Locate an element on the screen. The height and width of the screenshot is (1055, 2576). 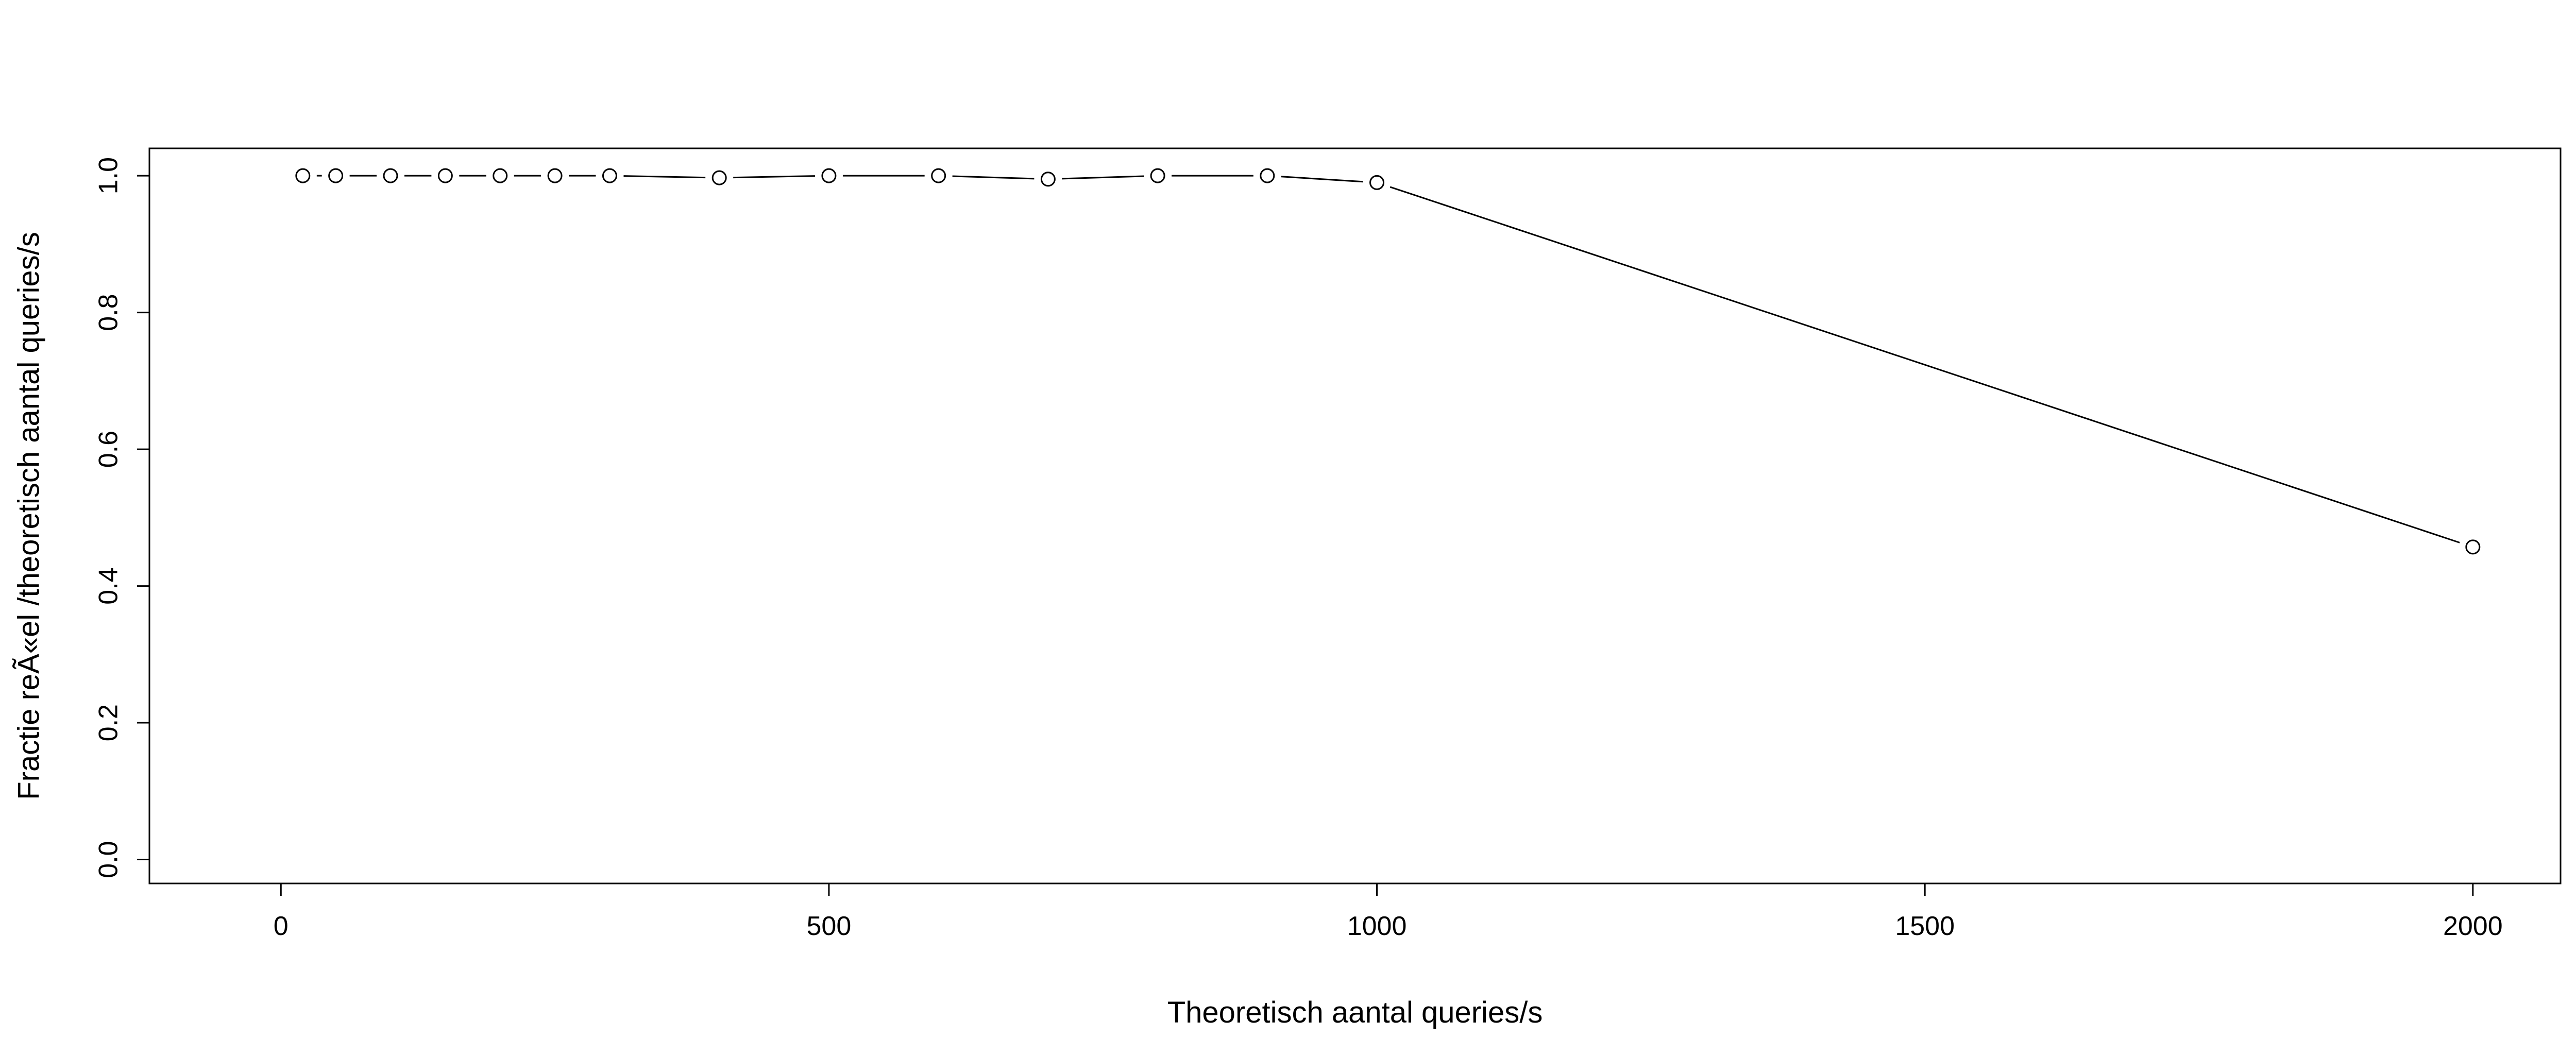
x-tick-label-1500: 1500 is located at coordinates (1925, 926).